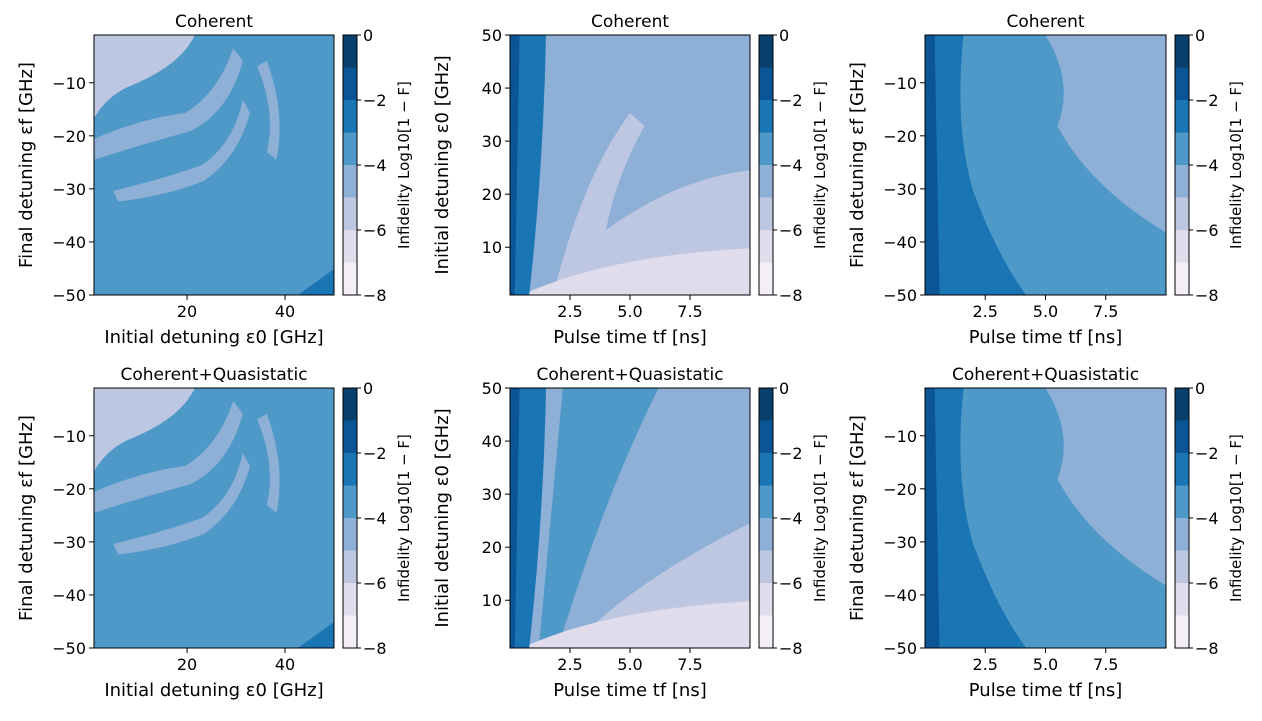 Image resolution: width=1262 pixels, height=721 pixels. Describe the element at coordinates (187, 311) in the screenshot. I see `x-tick-label: 20` at that location.